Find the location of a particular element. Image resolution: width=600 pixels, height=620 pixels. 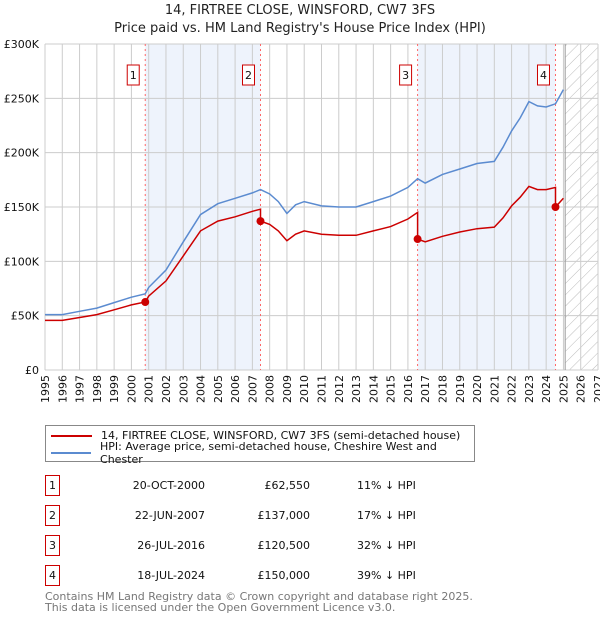

sale-marker-number: 1 is located at coordinates (133, 75).